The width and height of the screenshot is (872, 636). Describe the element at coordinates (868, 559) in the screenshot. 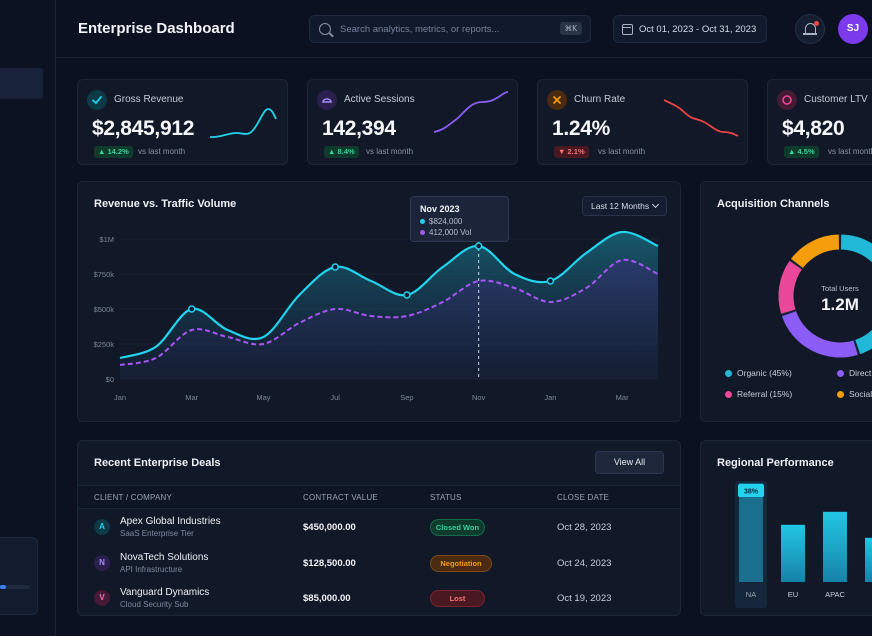

I see `bar-la` at that location.